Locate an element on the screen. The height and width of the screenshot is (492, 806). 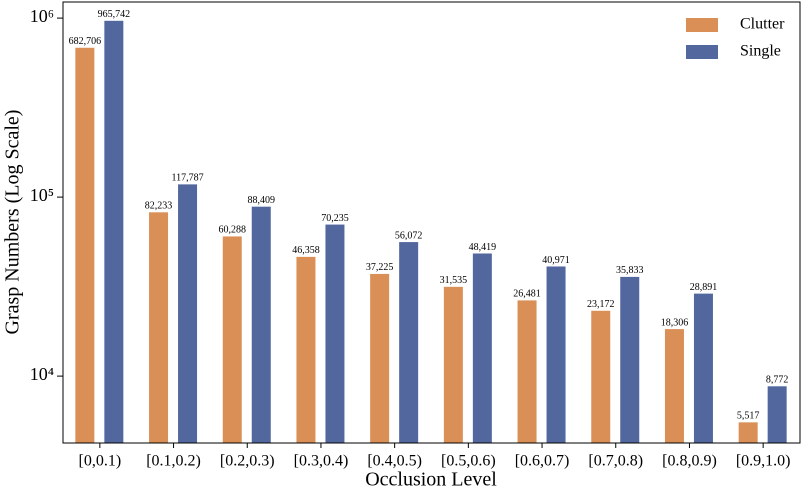
value-label: 70,235 is located at coordinates (335, 218).